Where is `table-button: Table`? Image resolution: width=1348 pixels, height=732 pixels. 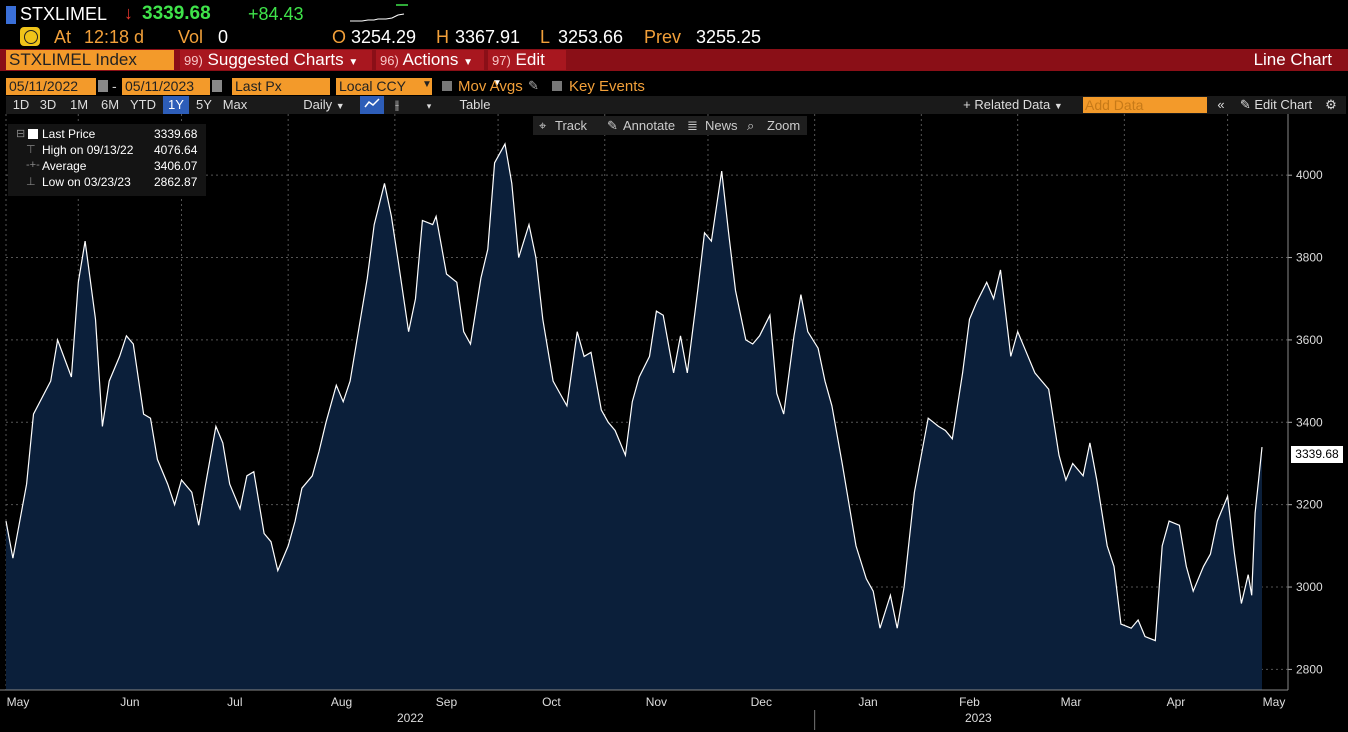 table-button: Table is located at coordinates (475, 104).